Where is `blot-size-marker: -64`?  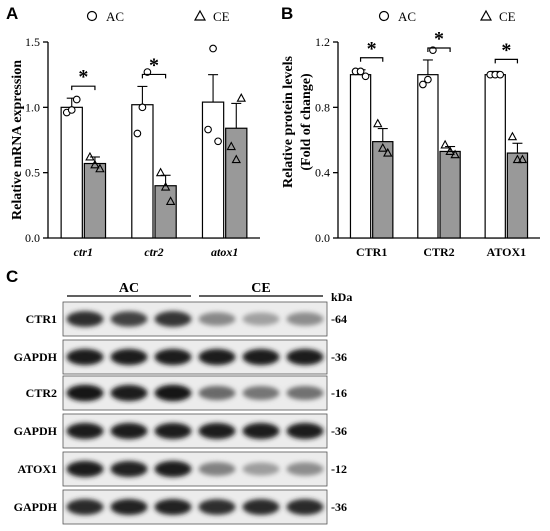 blot-size-marker: -64 is located at coordinates (339, 319).